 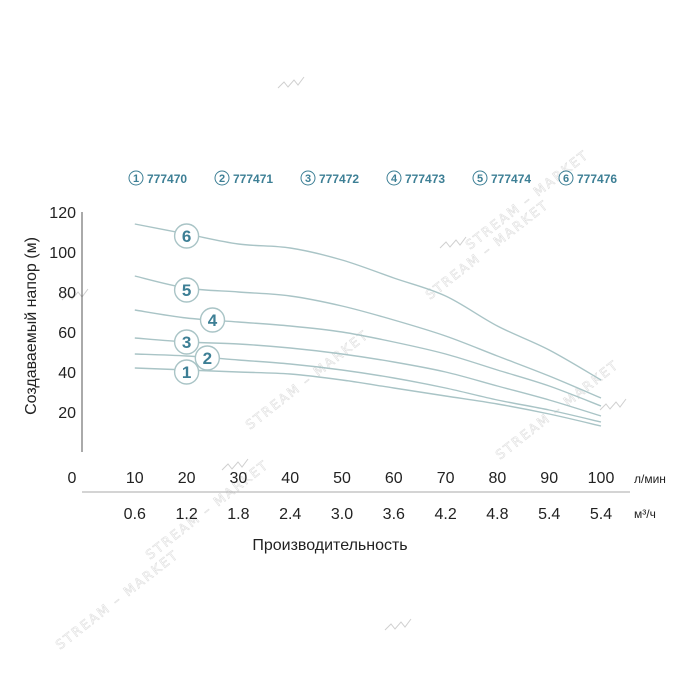 What do you see at coordinates (308, 179) in the screenshot?
I see `legend-number: 3` at bounding box center [308, 179].